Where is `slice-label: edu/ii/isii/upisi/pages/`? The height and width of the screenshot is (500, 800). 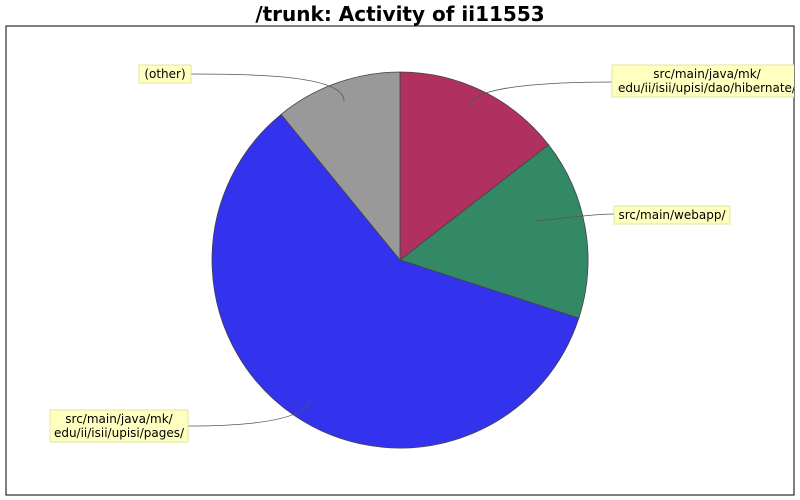
slice-label: edu/ii/isii/upisi/pages/ is located at coordinates (119, 433).